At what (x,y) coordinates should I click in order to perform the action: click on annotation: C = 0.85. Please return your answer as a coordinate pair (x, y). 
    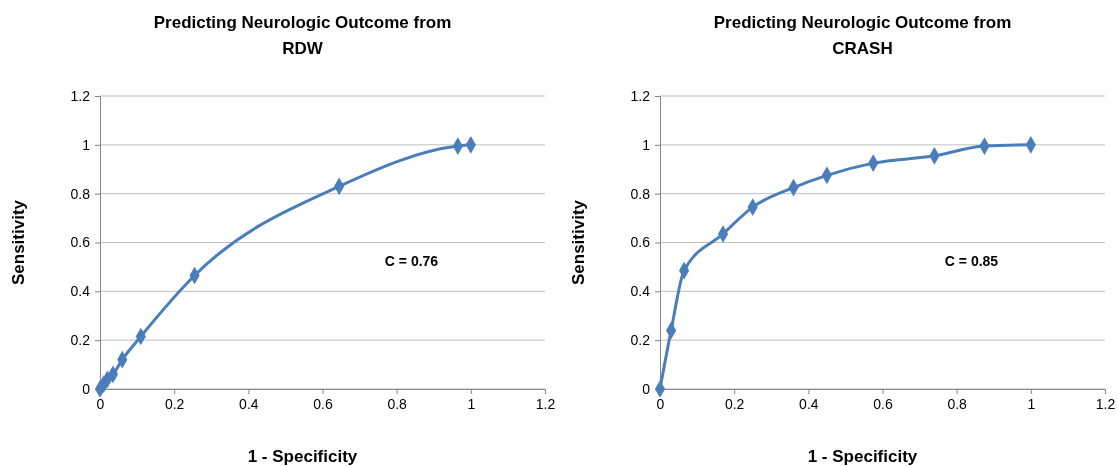
    Looking at the image, I should click on (971, 260).